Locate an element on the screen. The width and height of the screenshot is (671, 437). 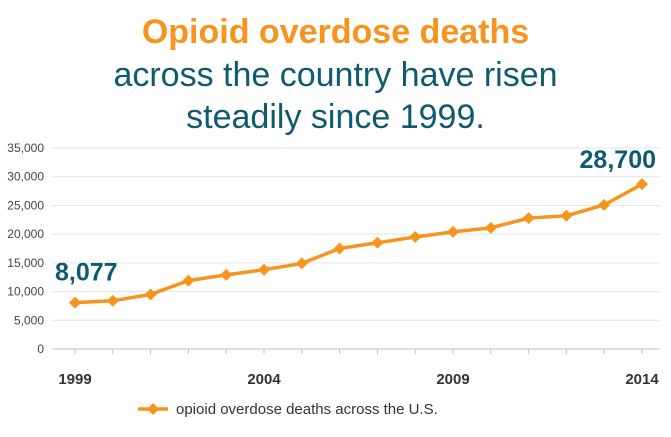
x-tick-label: 2004 is located at coordinates (264, 379).